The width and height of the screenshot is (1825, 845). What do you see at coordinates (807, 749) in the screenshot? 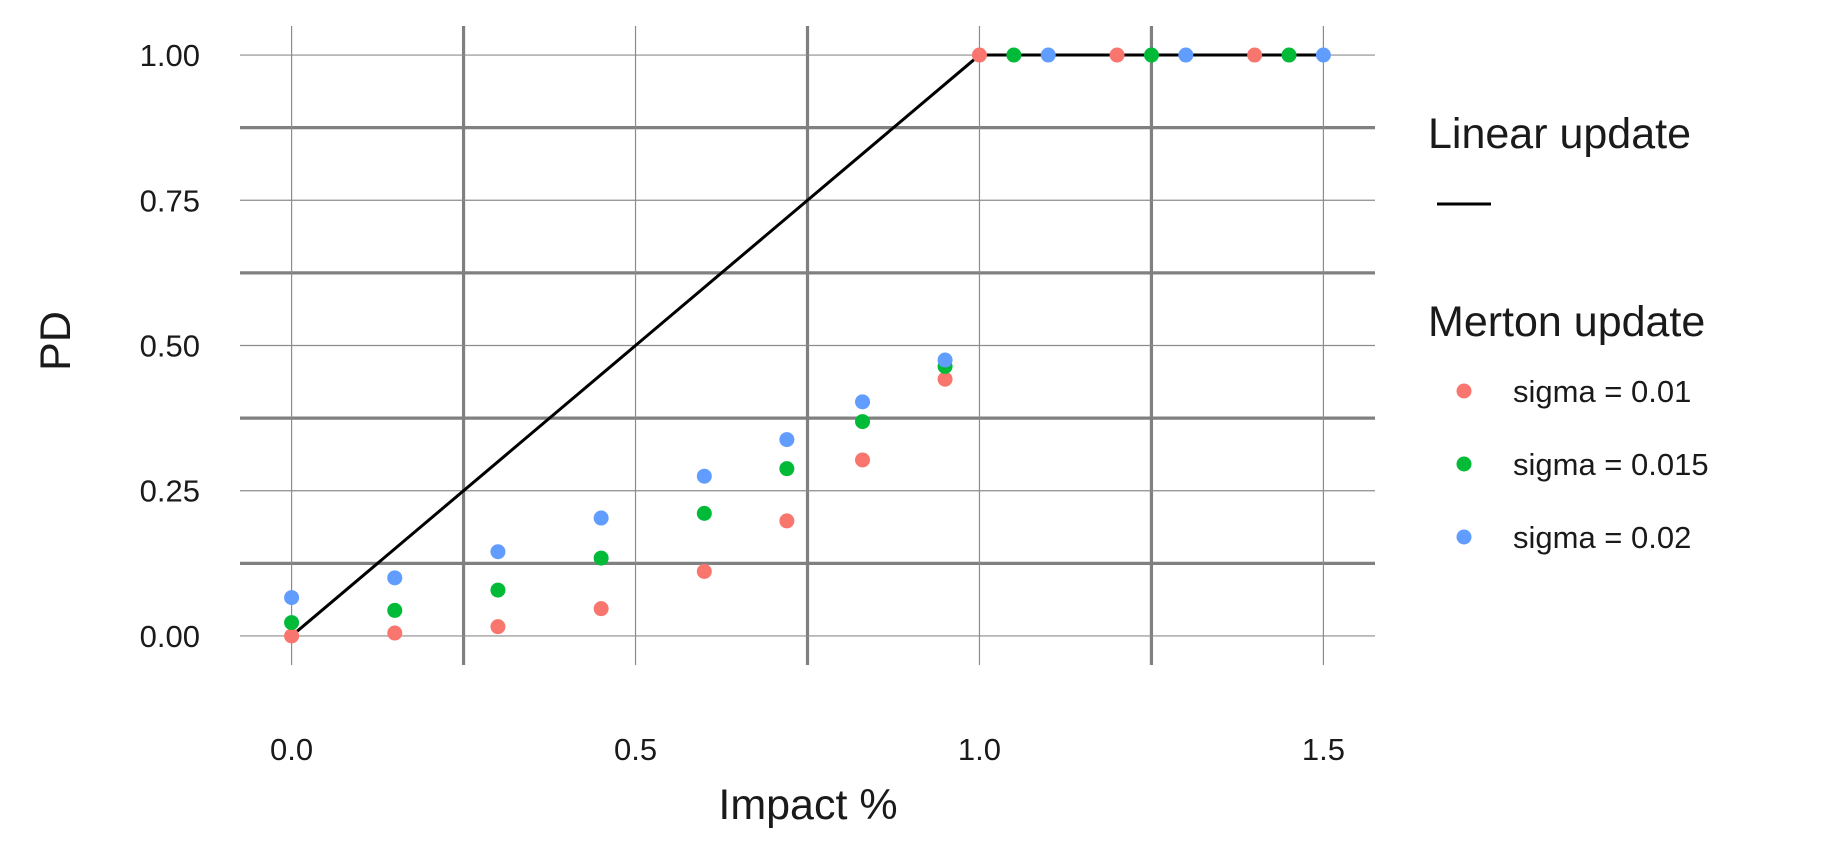
I see `x-tick-labels: 0.0 0.5 1.0 1.5` at bounding box center [807, 749].